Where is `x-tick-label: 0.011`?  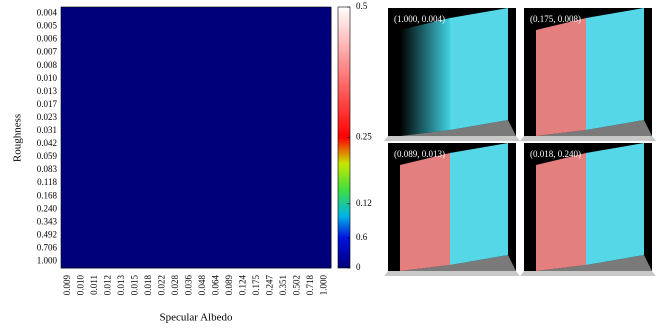
x-tick-label: 0.011 is located at coordinates (94, 285).